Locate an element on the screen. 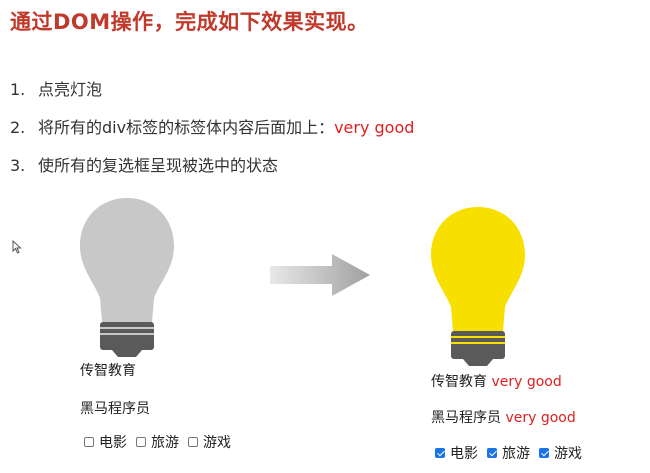 The height and width of the screenshot is (473, 650). requirement-text: 将所有的div标签的标签体内容后面加上： is located at coordinates (186, 127).